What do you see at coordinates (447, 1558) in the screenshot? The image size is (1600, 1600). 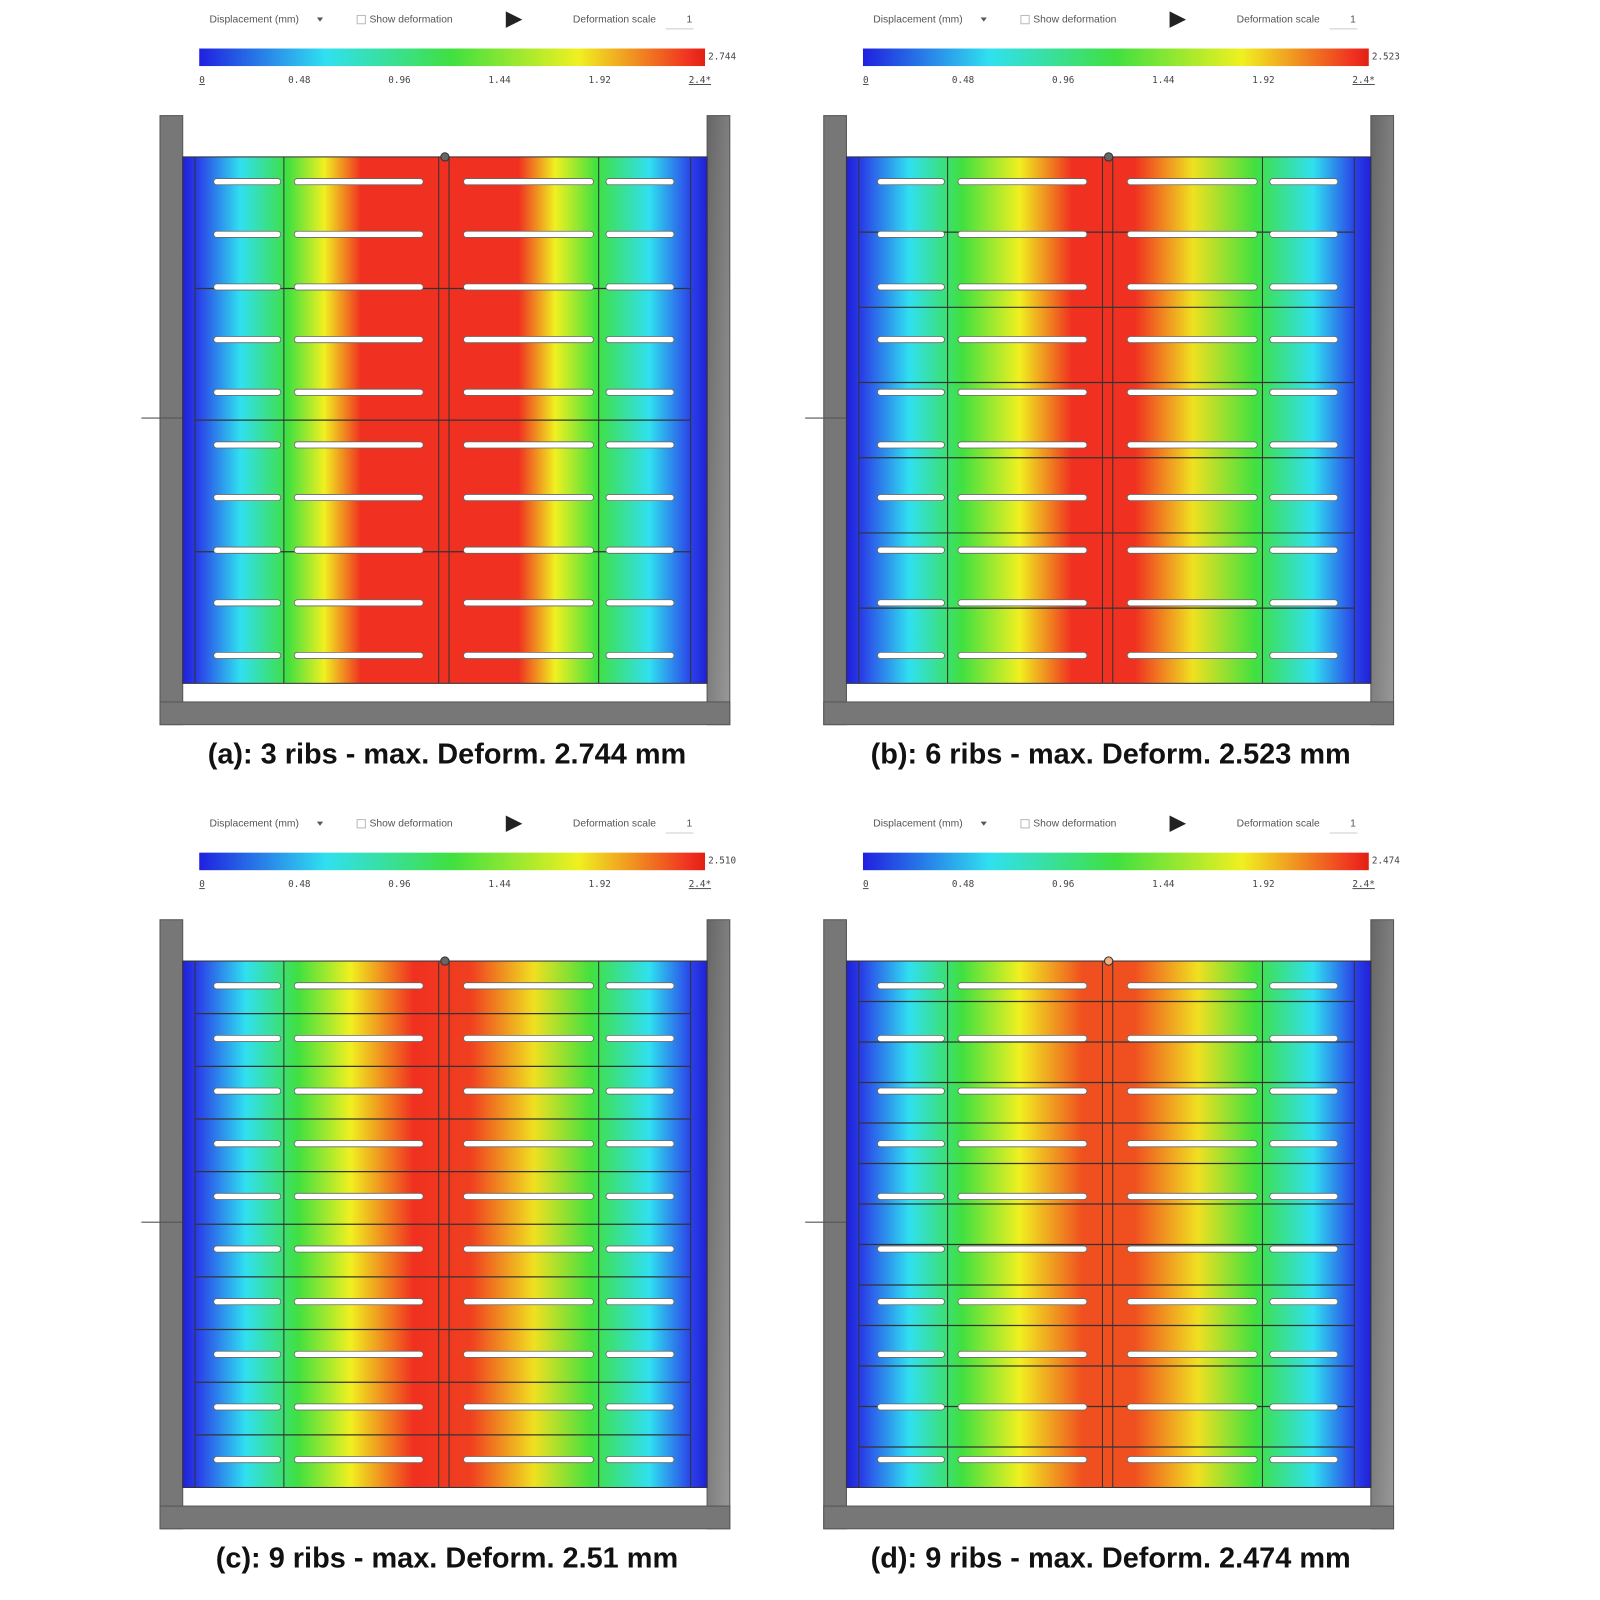 I see `caption: (c): 9 ribs - max. Deform. 2.51 mm` at bounding box center [447, 1558].